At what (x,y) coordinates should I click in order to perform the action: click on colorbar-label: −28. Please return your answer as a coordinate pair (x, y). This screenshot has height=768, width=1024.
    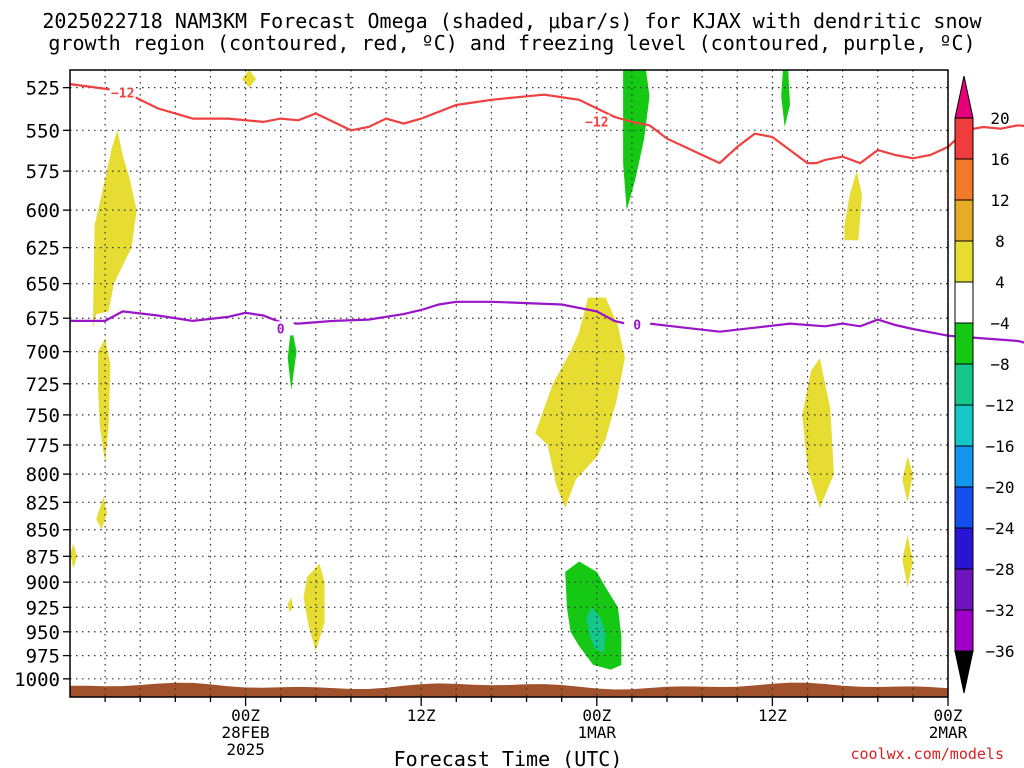
    Looking at the image, I should click on (1000, 569).